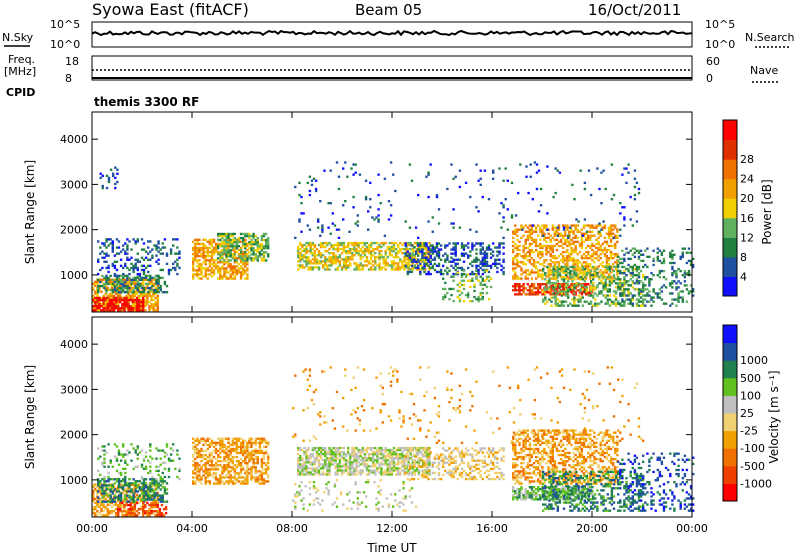  Describe the element at coordinates (720, 44) in the screenshot. I see `nsearch-tick-bottom: 10^0` at that location.